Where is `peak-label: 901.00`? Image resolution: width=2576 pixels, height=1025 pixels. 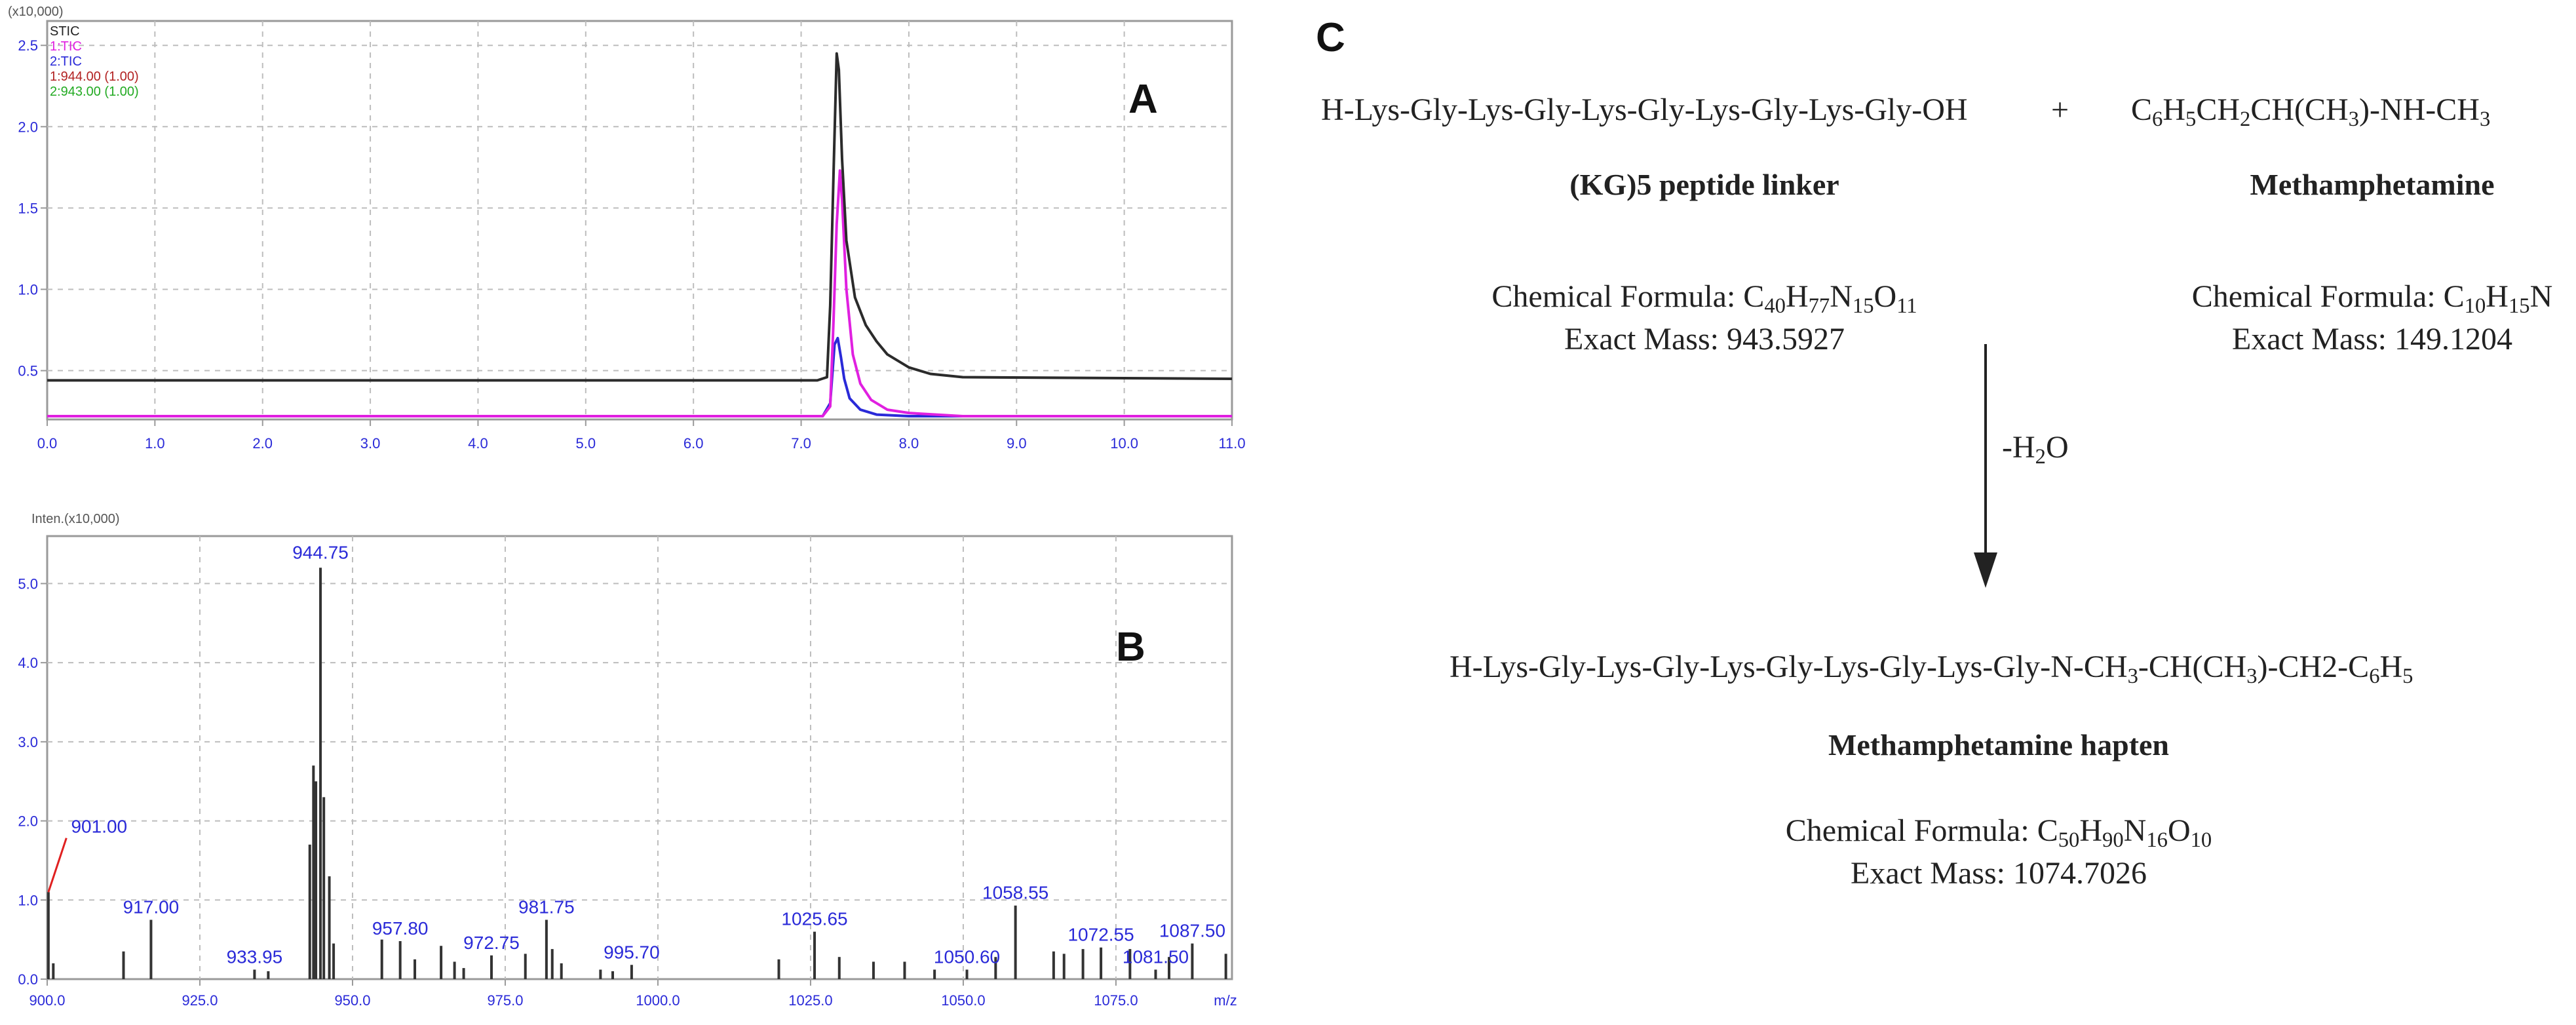
peak-label: 901.00 is located at coordinates (99, 827).